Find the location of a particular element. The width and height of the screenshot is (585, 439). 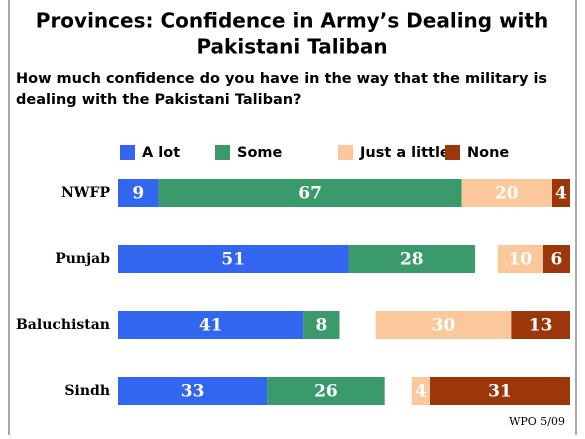

source-note: WPO 5/09 is located at coordinates (537, 421).